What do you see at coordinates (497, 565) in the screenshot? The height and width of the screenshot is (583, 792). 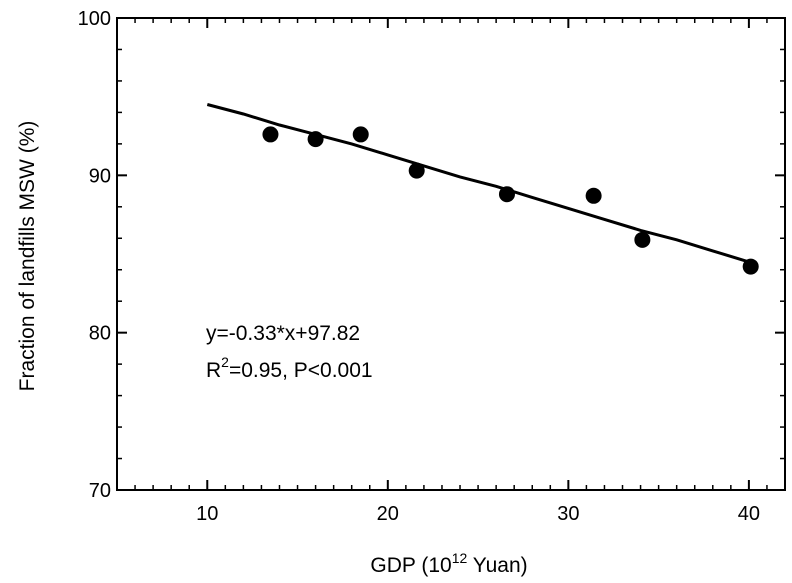 I see `x-axis-title-unit: Yuan)` at bounding box center [497, 565].